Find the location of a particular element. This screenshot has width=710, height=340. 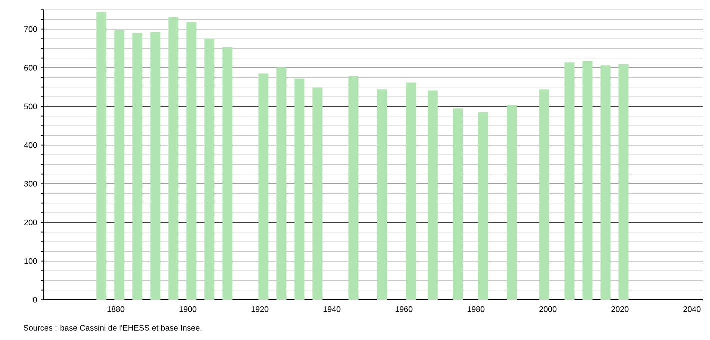

y-tick-label: 0 is located at coordinates (35, 300).